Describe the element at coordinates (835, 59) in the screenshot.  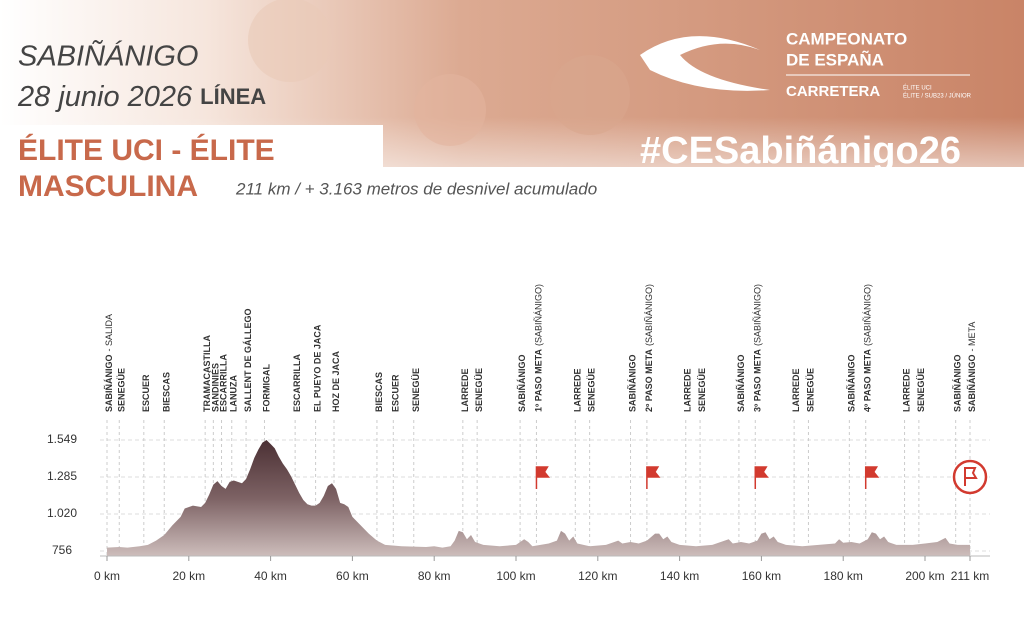
I see `logo-text: DE ESPAÑA` at that location.